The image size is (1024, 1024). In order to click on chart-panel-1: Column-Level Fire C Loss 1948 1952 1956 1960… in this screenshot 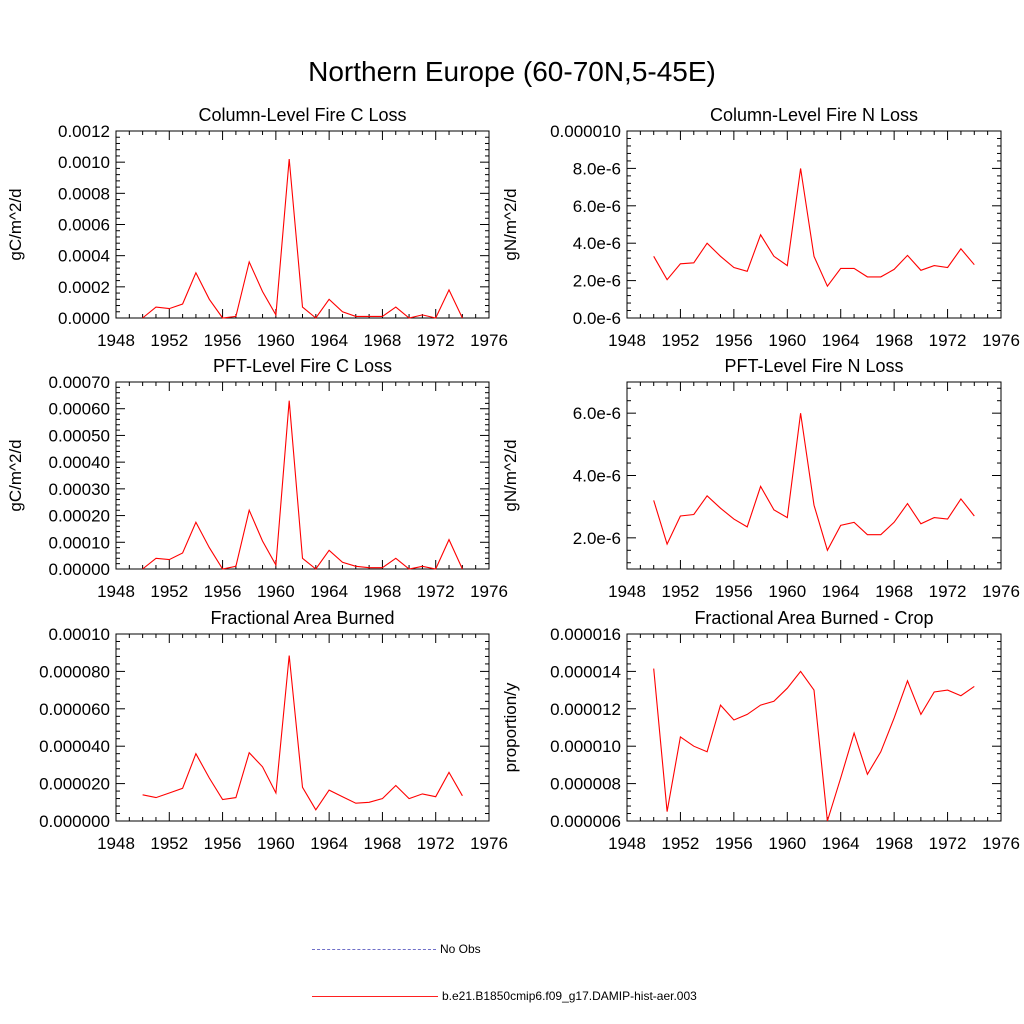, I will do `click(257, 227)`.